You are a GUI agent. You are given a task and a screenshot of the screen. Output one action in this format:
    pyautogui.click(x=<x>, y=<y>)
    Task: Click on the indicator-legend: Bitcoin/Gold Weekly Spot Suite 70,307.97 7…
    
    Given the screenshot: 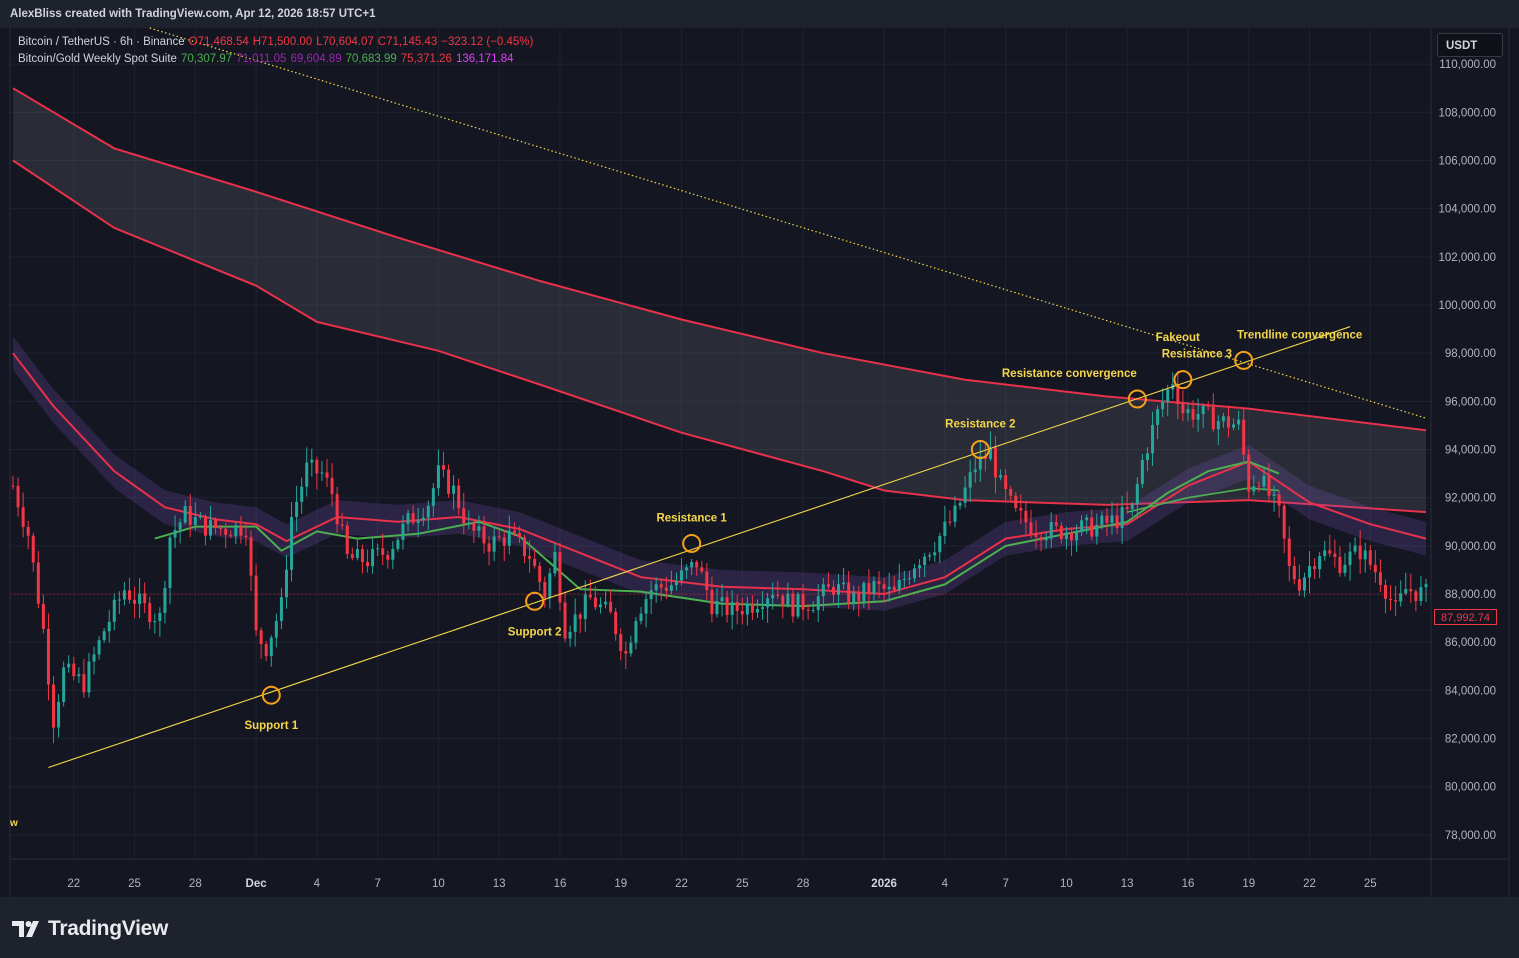 What is the action you would take?
    pyautogui.click(x=268, y=59)
    